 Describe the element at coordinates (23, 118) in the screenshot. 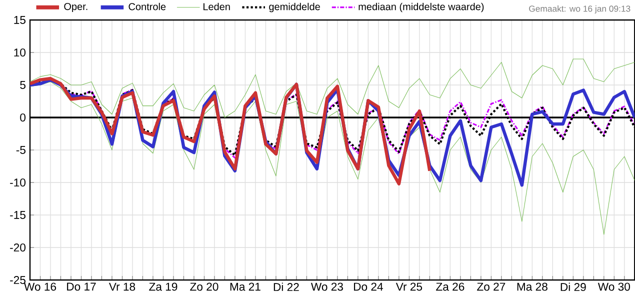

I see `y-tick-label: 0` at that location.